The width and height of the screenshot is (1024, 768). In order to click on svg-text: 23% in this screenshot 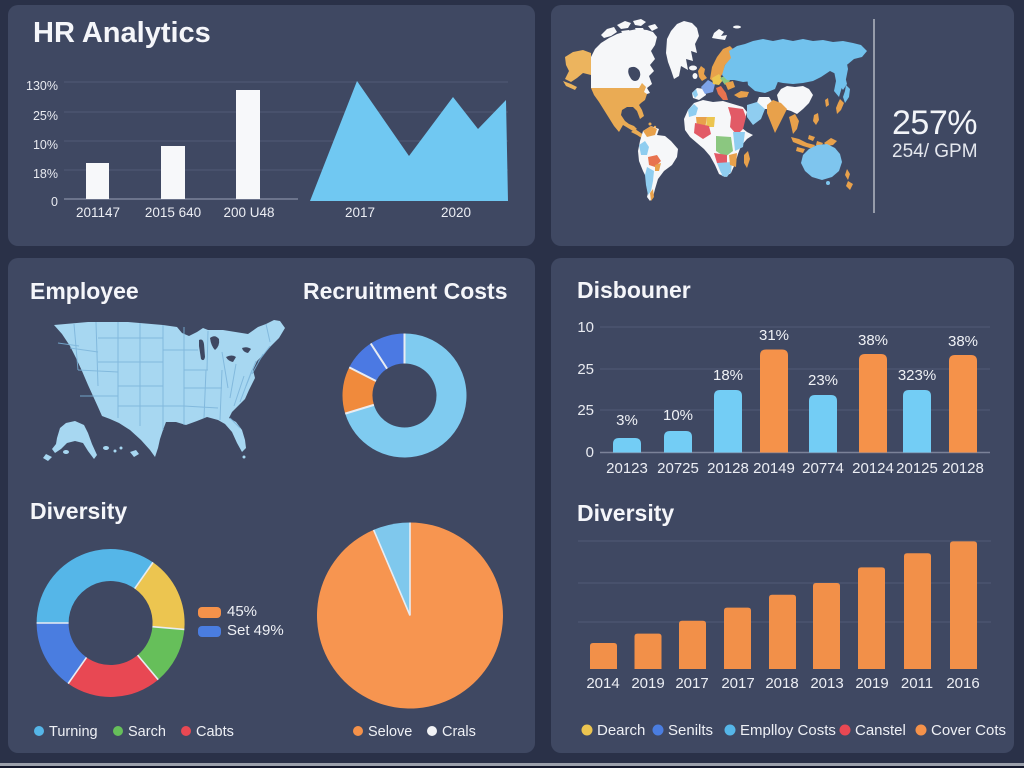, I will do `click(823, 380)`.